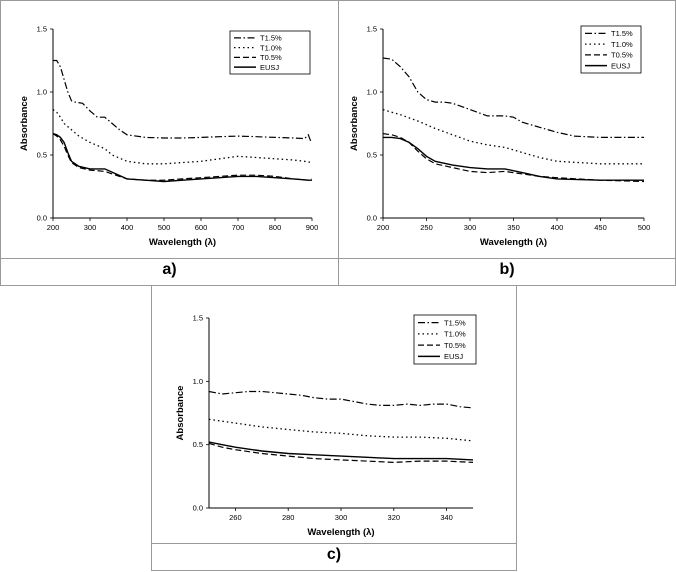  What do you see at coordinates (238, 227) in the screenshot?
I see `x-tick-label: 700` at bounding box center [238, 227].